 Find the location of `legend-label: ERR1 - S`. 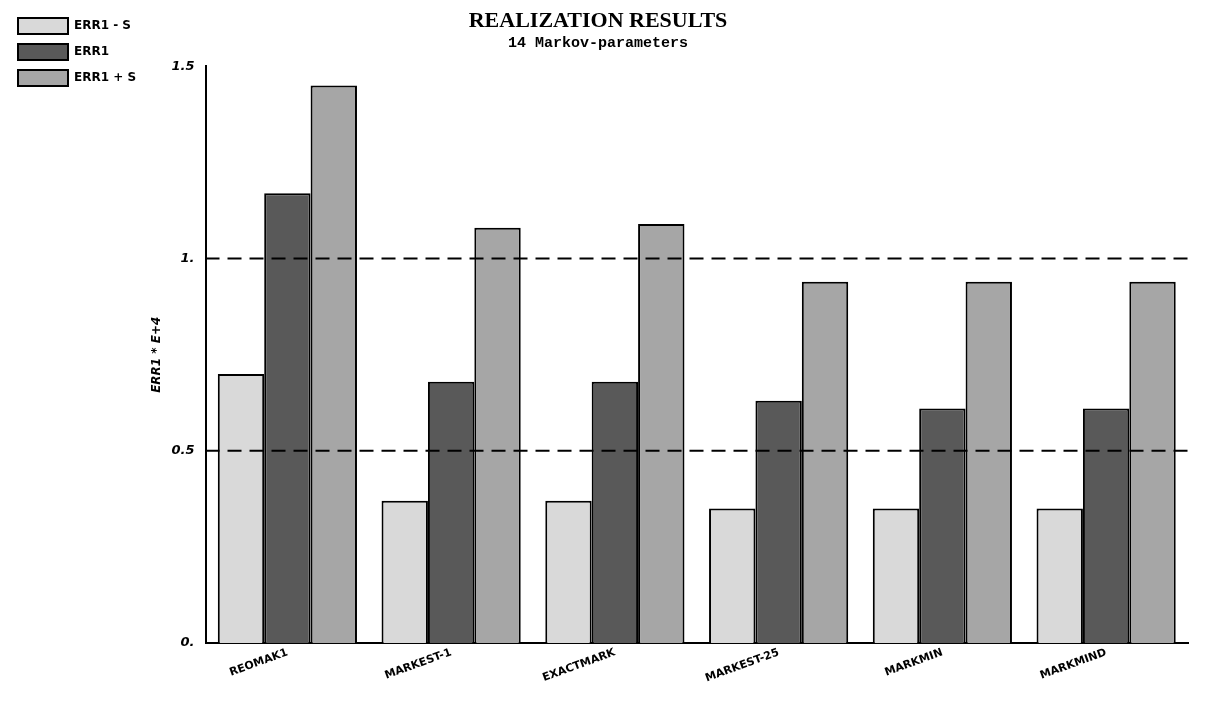

legend-label: ERR1 - S is located at coordinates (103, 25).